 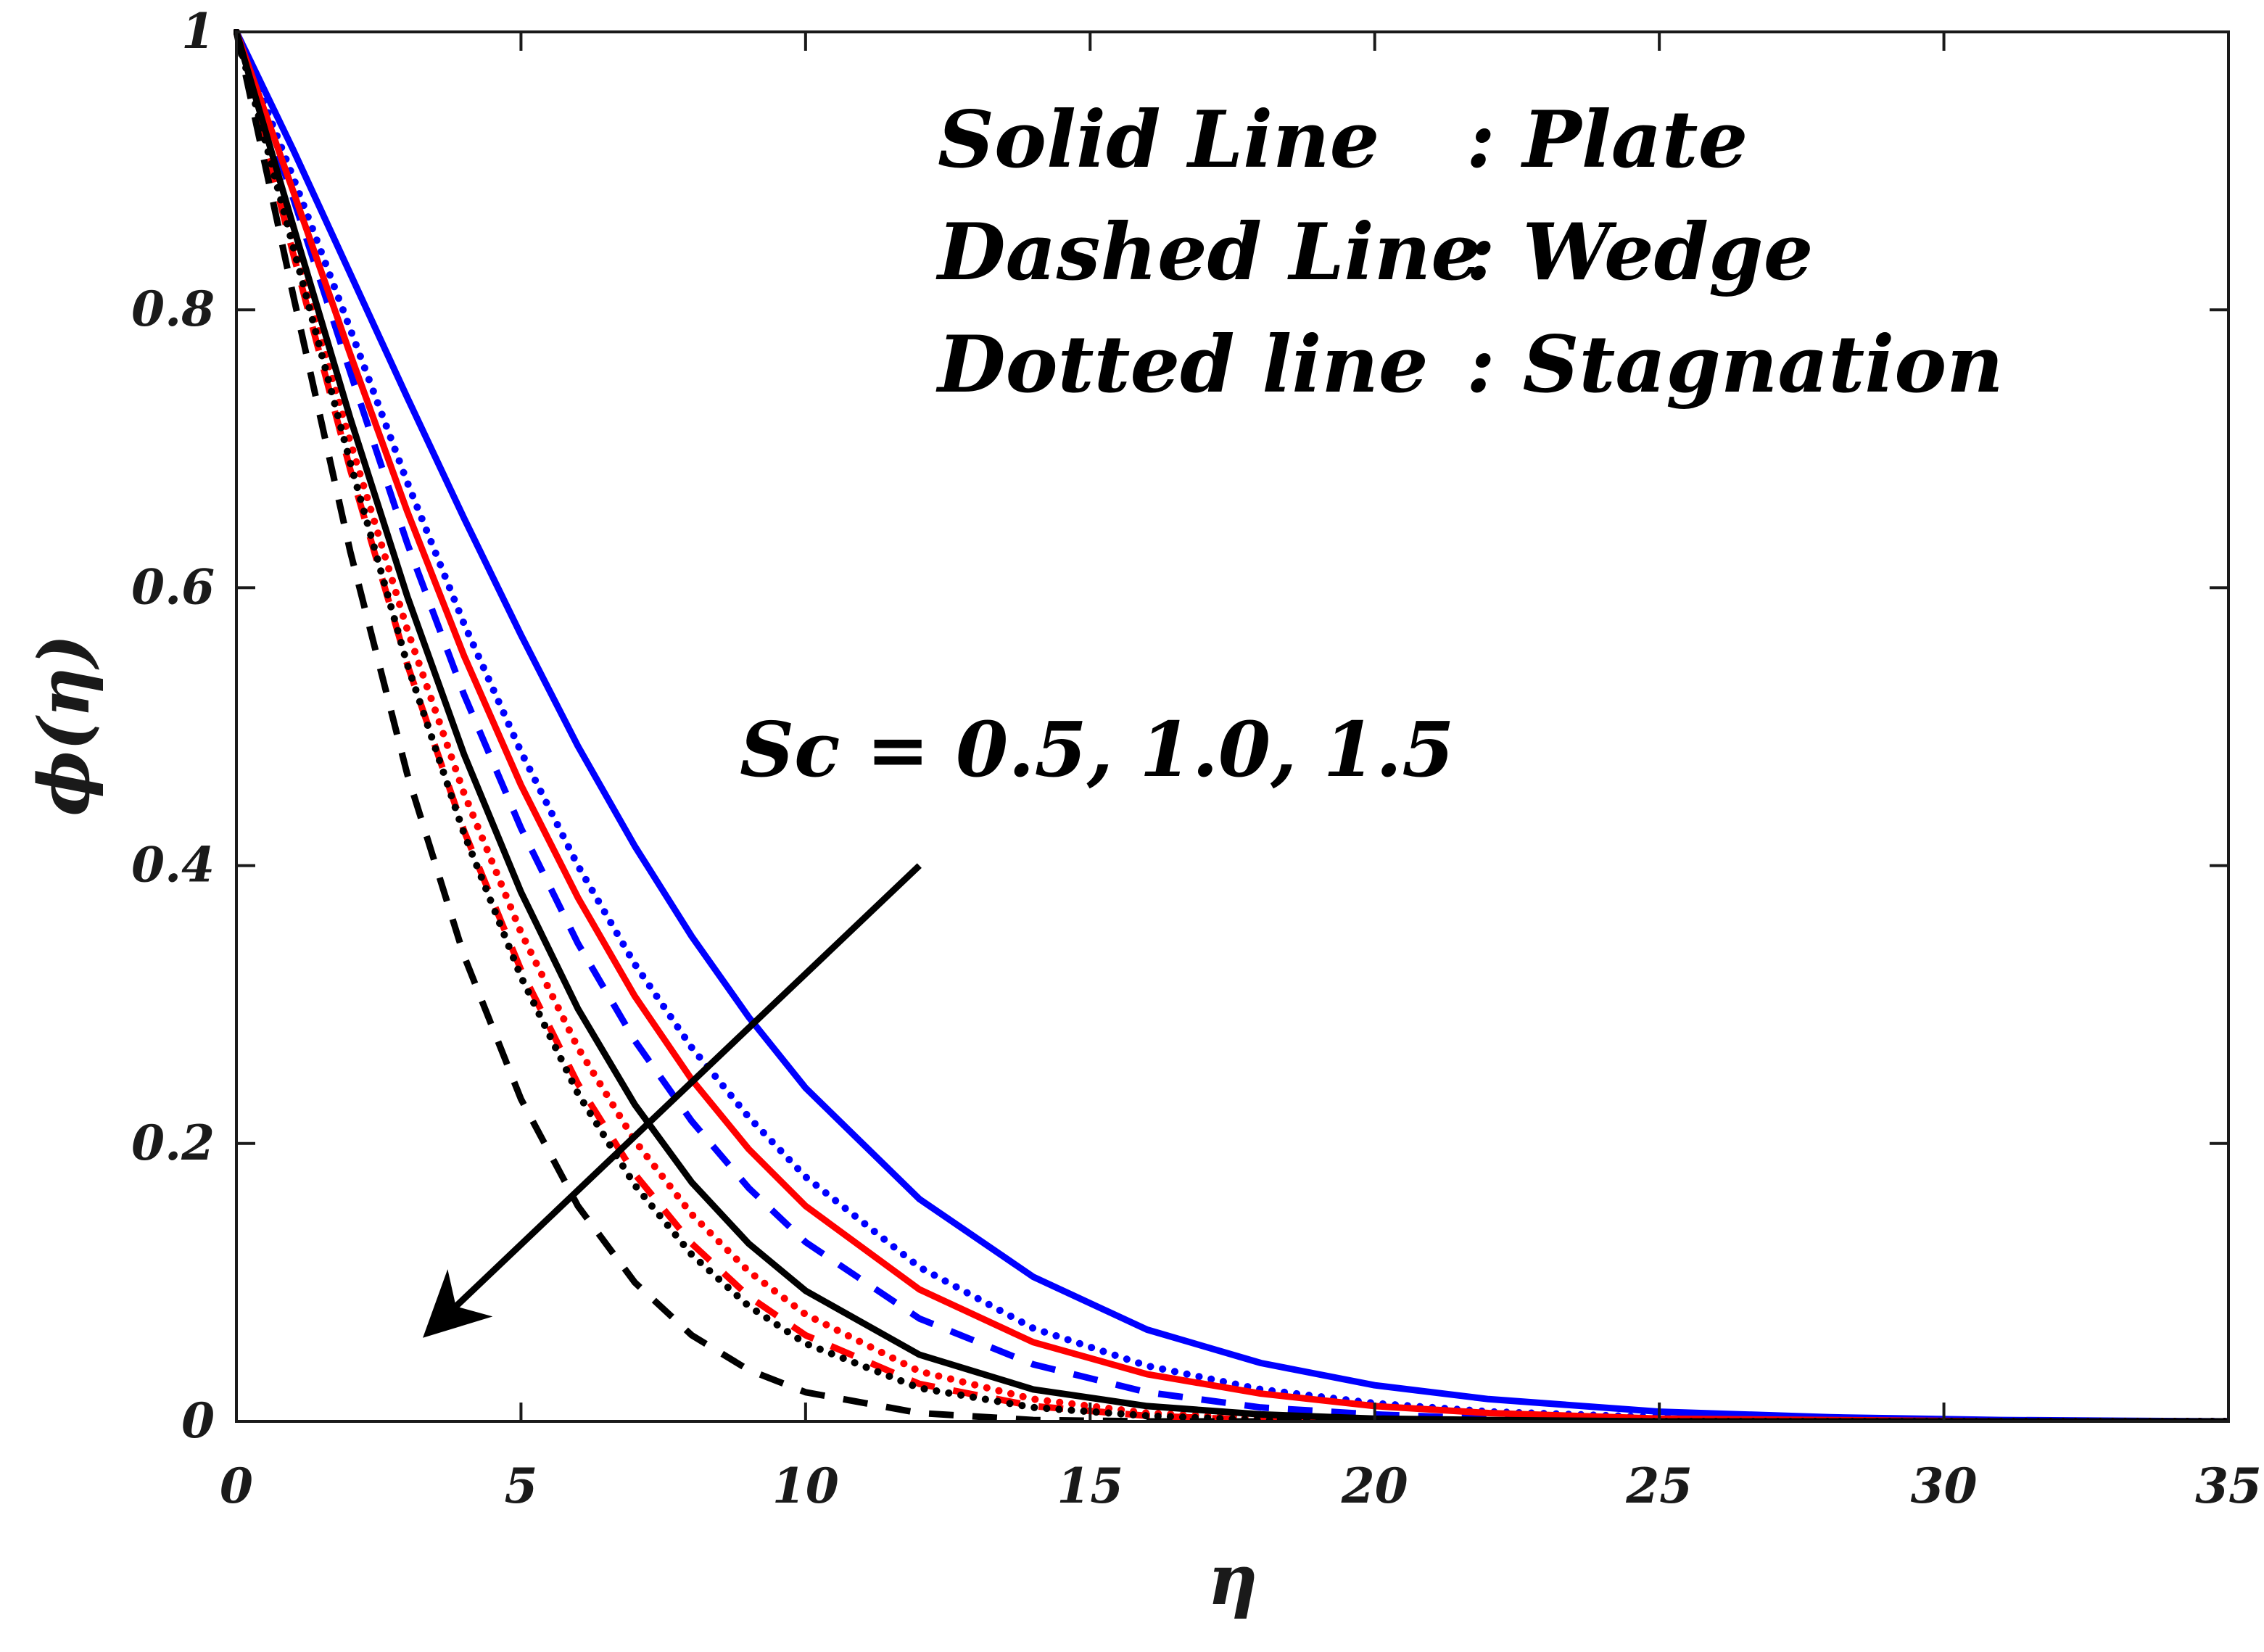 I want to click on legend-line-dashed: Dashed Line, so click(x=1208, y=252).